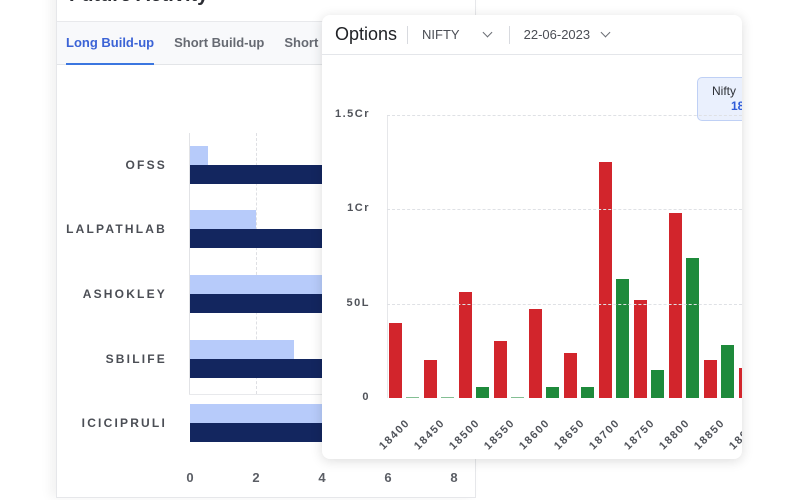 The height and width of the screenshot is (500, 800). What do you see at coordinates (388, 477) in the screenshot?
I see `x-tick-label: 6` at bounding box center [388, 477].